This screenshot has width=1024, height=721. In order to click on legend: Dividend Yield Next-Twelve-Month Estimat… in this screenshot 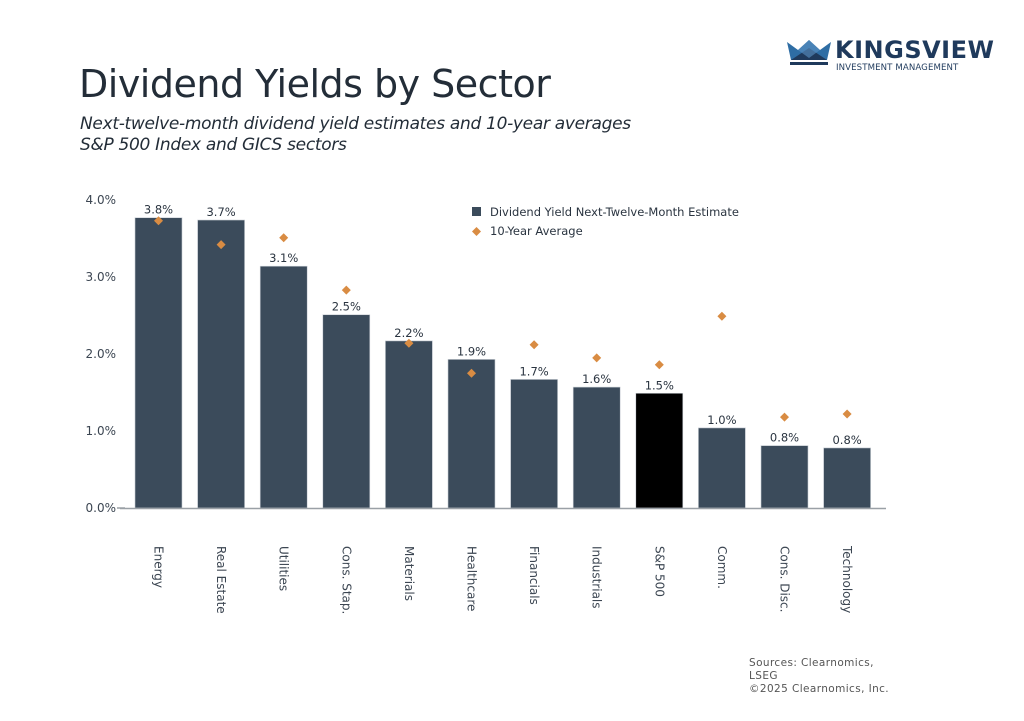, I will do `click(605, 221)`.